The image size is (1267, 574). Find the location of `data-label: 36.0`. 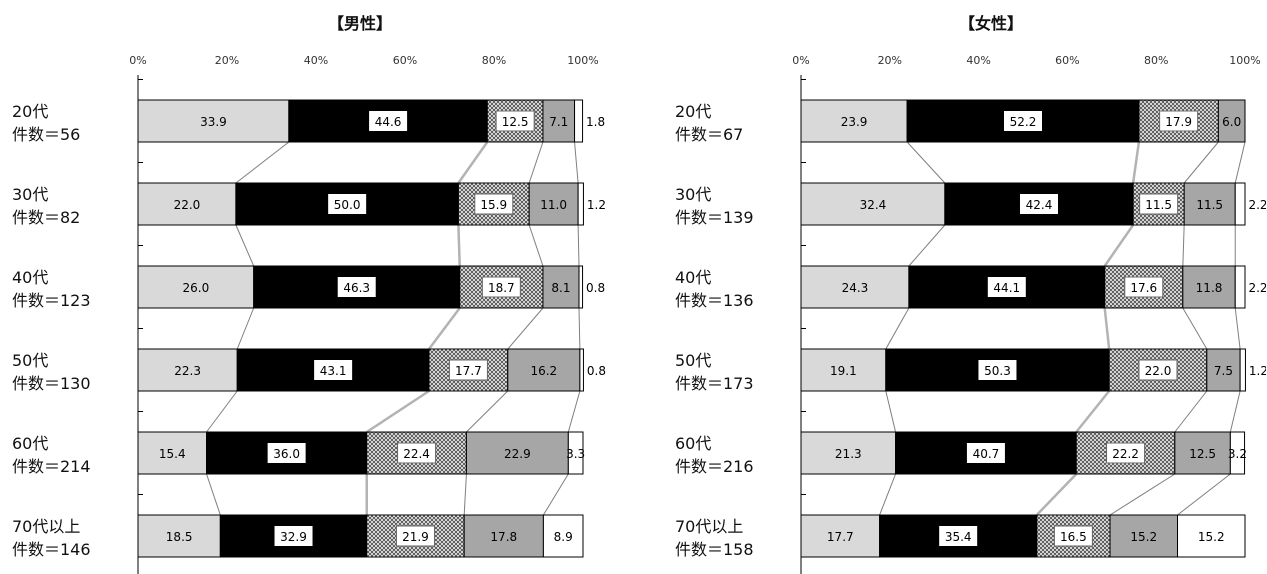

data-label: 36.0 is located at coordinates (286, 454).